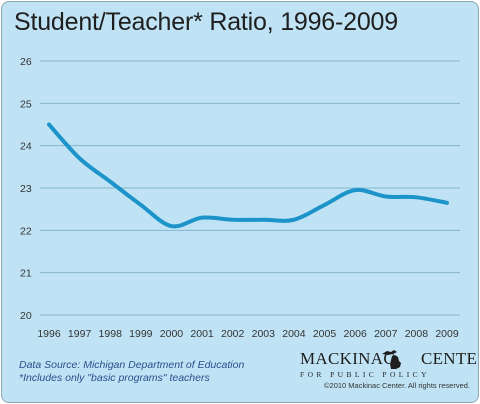 Image resolution: width=480 pixels, height=404 pixels. I want to click on chart-title: Student/Teacher* Ratio, 1996-2009, so click(206, 22).